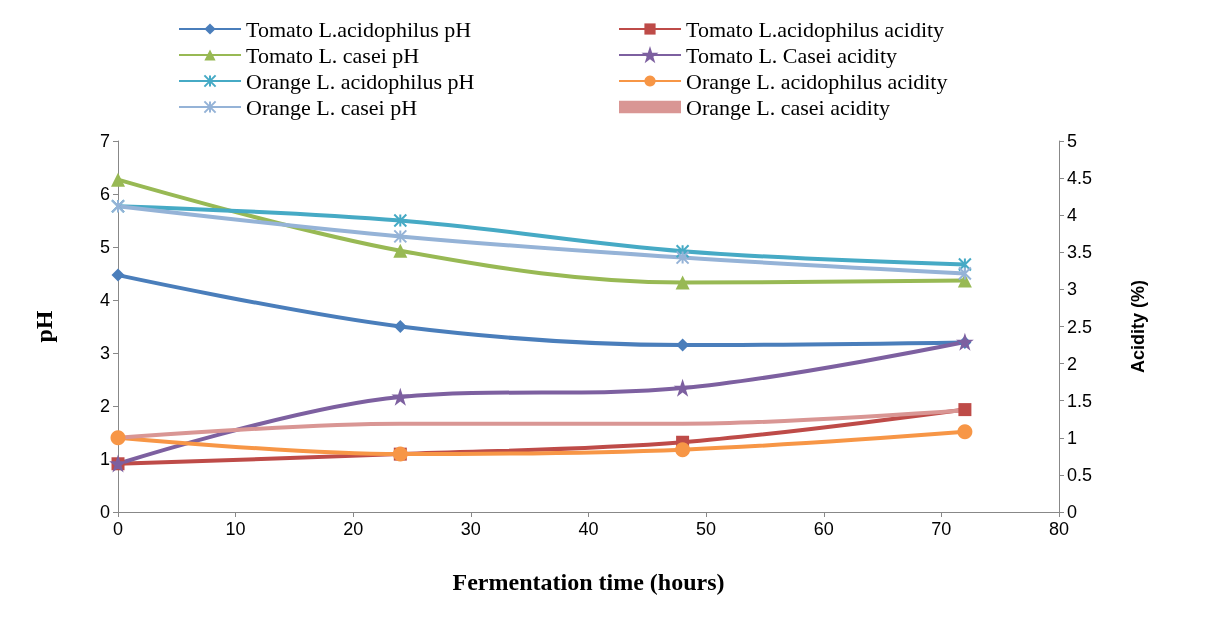 The width and height of the screenshot is (1206, 637). What do you see at coordinates (792, 55) in the screenshot?
I see `legend-label: Tomato L. Casei acidity` at bounding box center [792, 55].